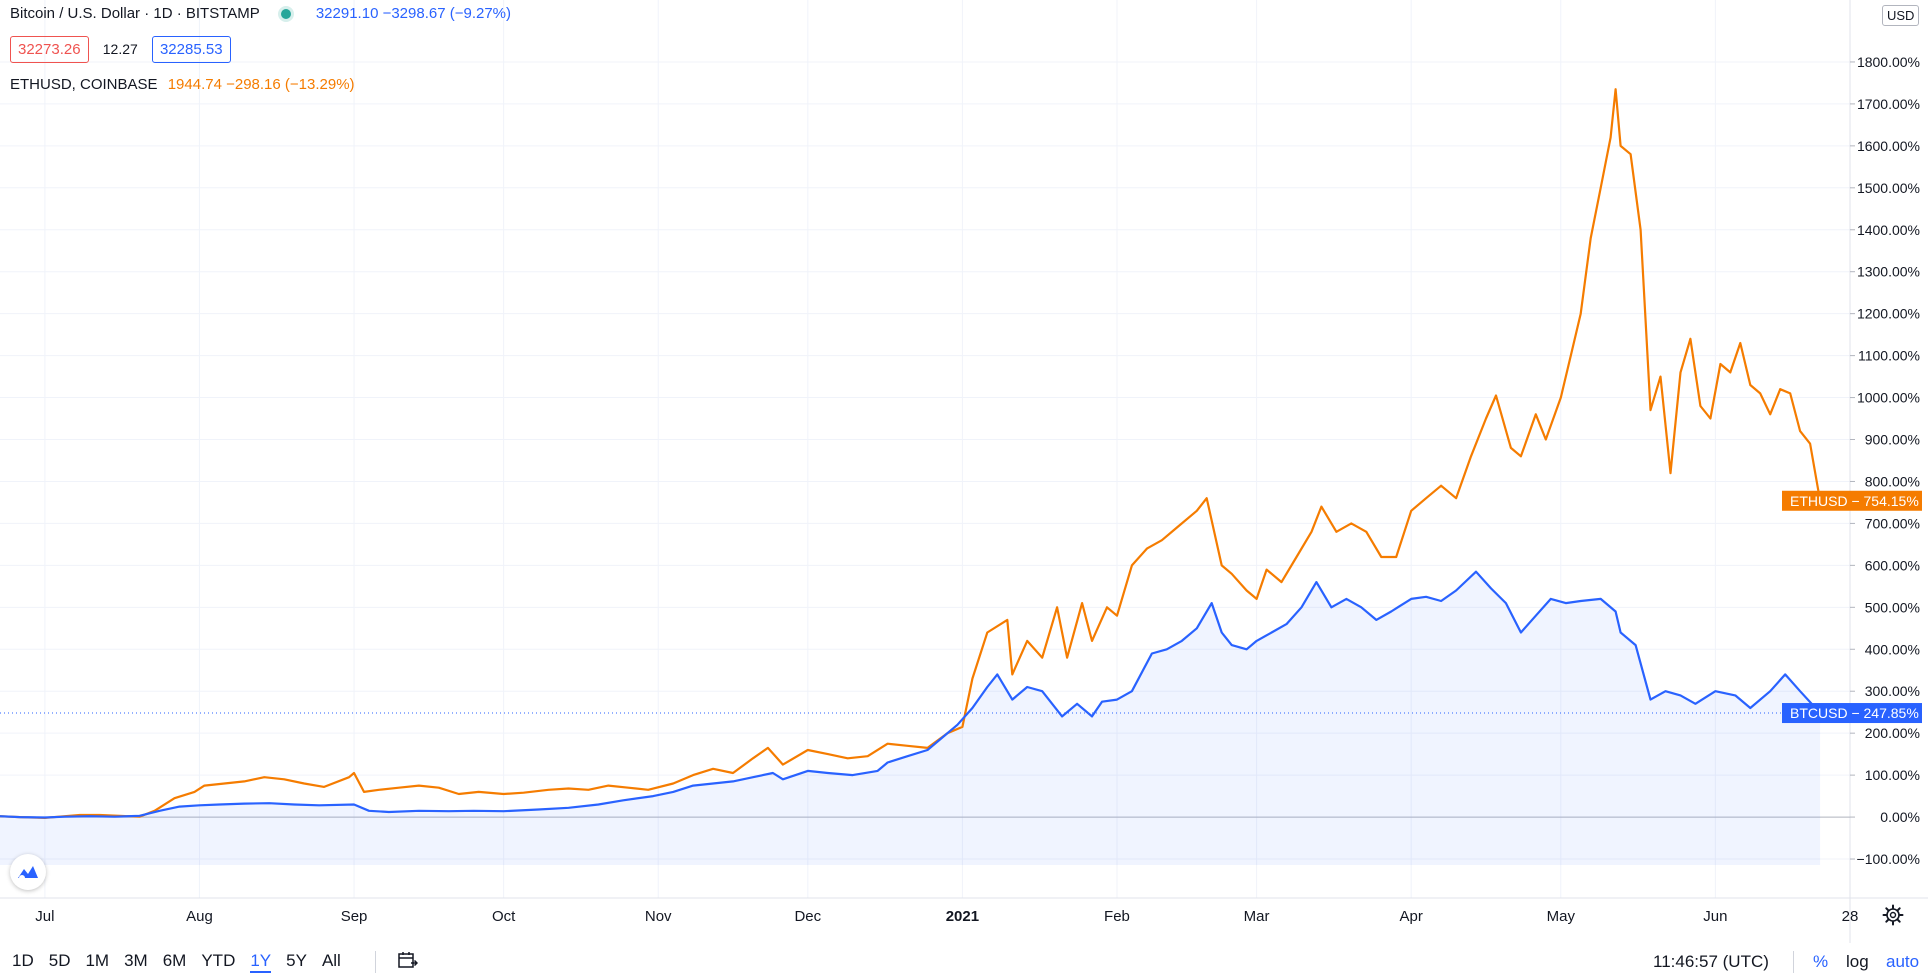 The width and height of the screenshot is (1928, 978). Describe the element at coordinates (413, 13) in the screenshot. I see `btc-quote: 32291.10 −3298.67 (−9.27%)` at that location.